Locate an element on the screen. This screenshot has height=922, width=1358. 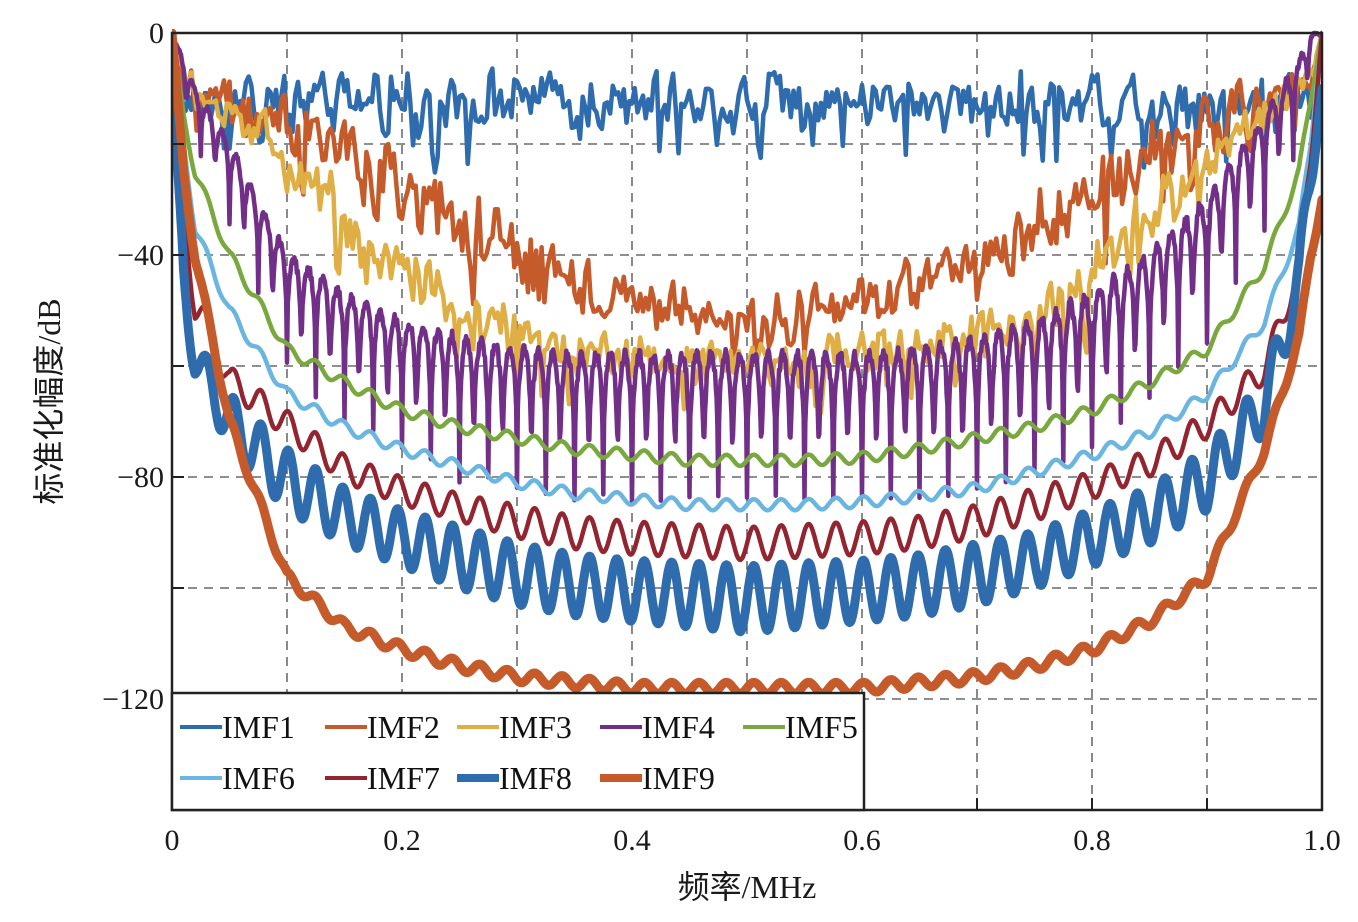
legend-item-imf3: IMF3 is located at coordinates (514, 727).